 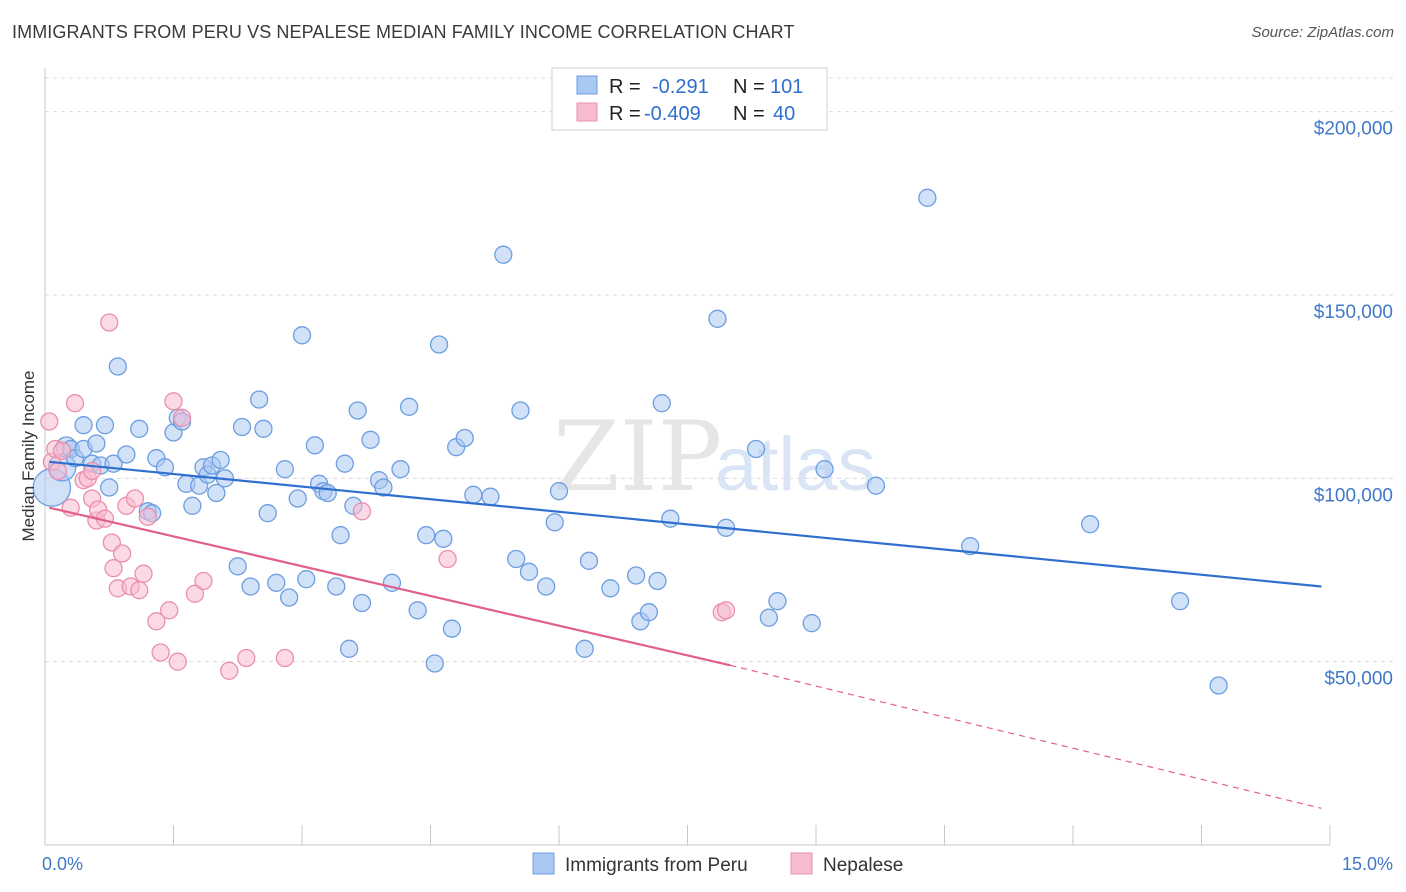 What do you see at coordinates (1026, 736) in the screenshot?
I see `trend-line-nepal-extension` at bounding box center [1026, 736].